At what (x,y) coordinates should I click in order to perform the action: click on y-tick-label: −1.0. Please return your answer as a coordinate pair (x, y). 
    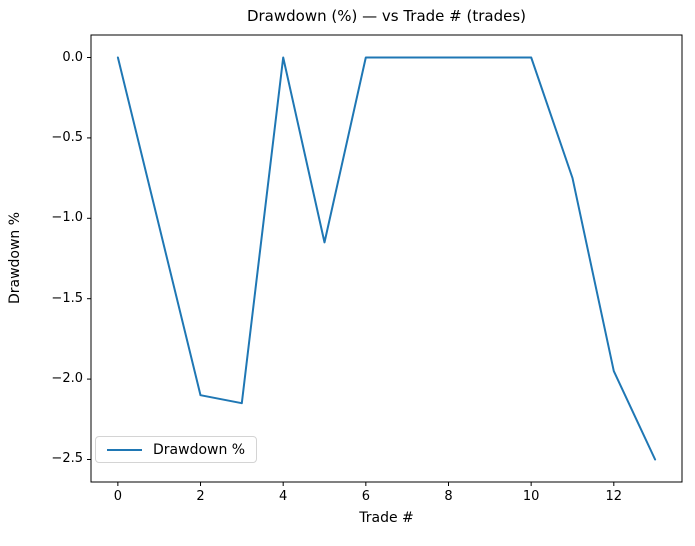
    Looking at the image, I should click on (67, 218).